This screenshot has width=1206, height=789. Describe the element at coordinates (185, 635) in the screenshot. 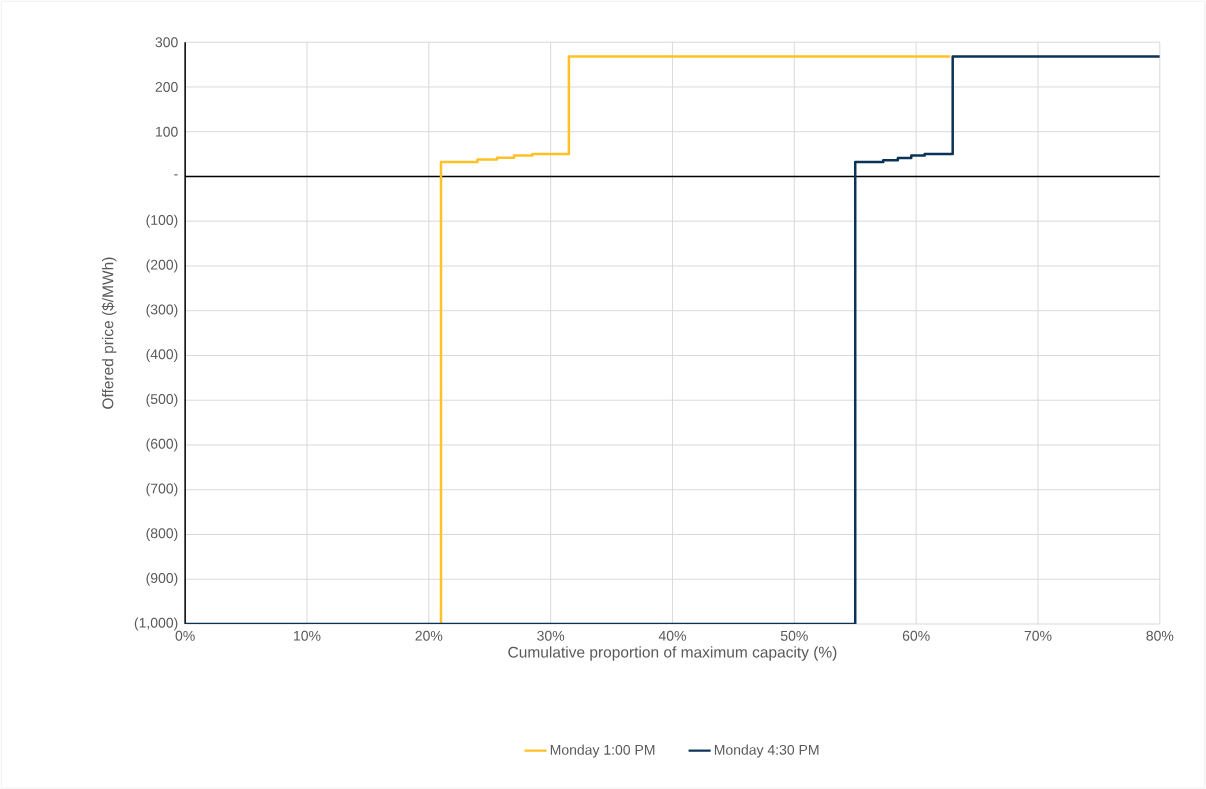

I see `x-tick-label: 0%` at that location.